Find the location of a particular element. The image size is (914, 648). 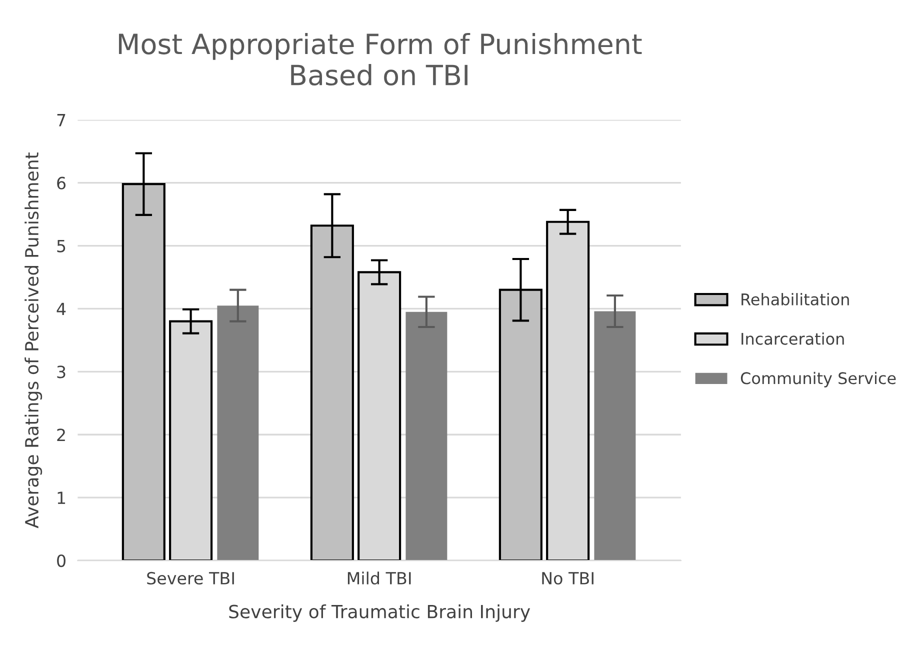

legend-label: Incarceration is located at coordinates (793, 338).